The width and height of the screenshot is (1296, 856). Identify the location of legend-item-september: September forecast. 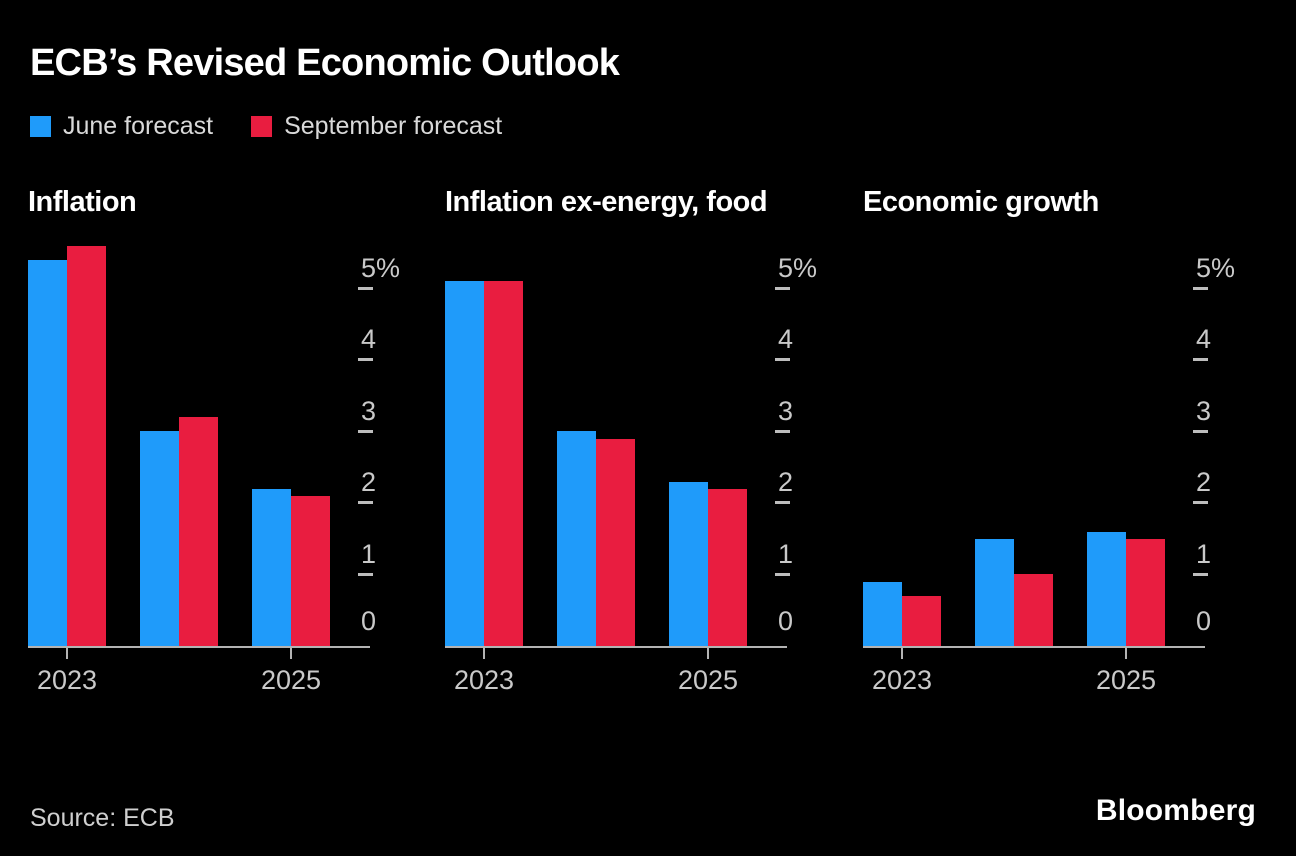
(376, 126).